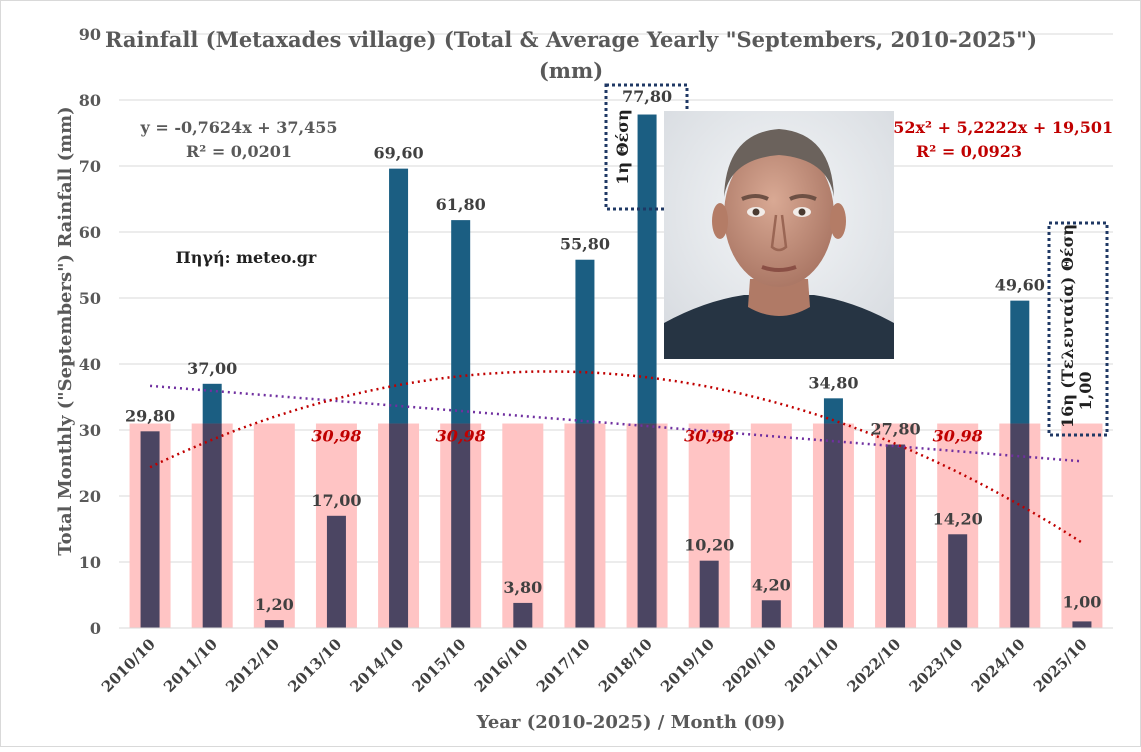 This screenshot has height=752, width=1141. Describe the element at coordinates (90, 100) in the screenshot. I see `y-tick-label: 80` at that location.